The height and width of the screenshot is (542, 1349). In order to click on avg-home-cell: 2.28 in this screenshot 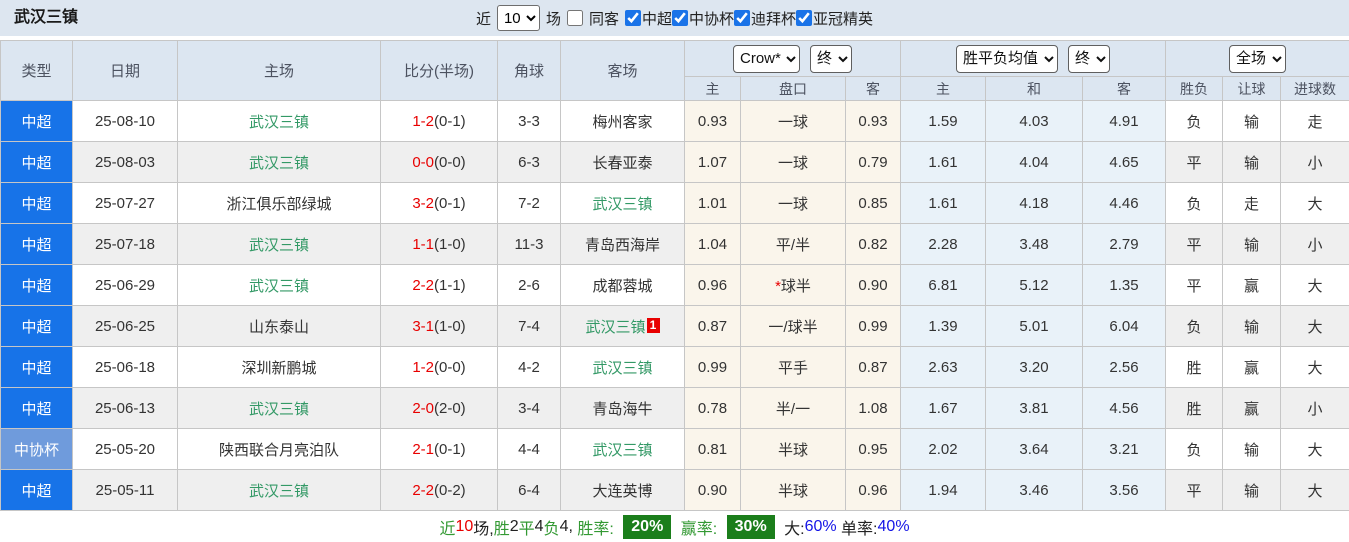, I will do `click(943, 244)`.